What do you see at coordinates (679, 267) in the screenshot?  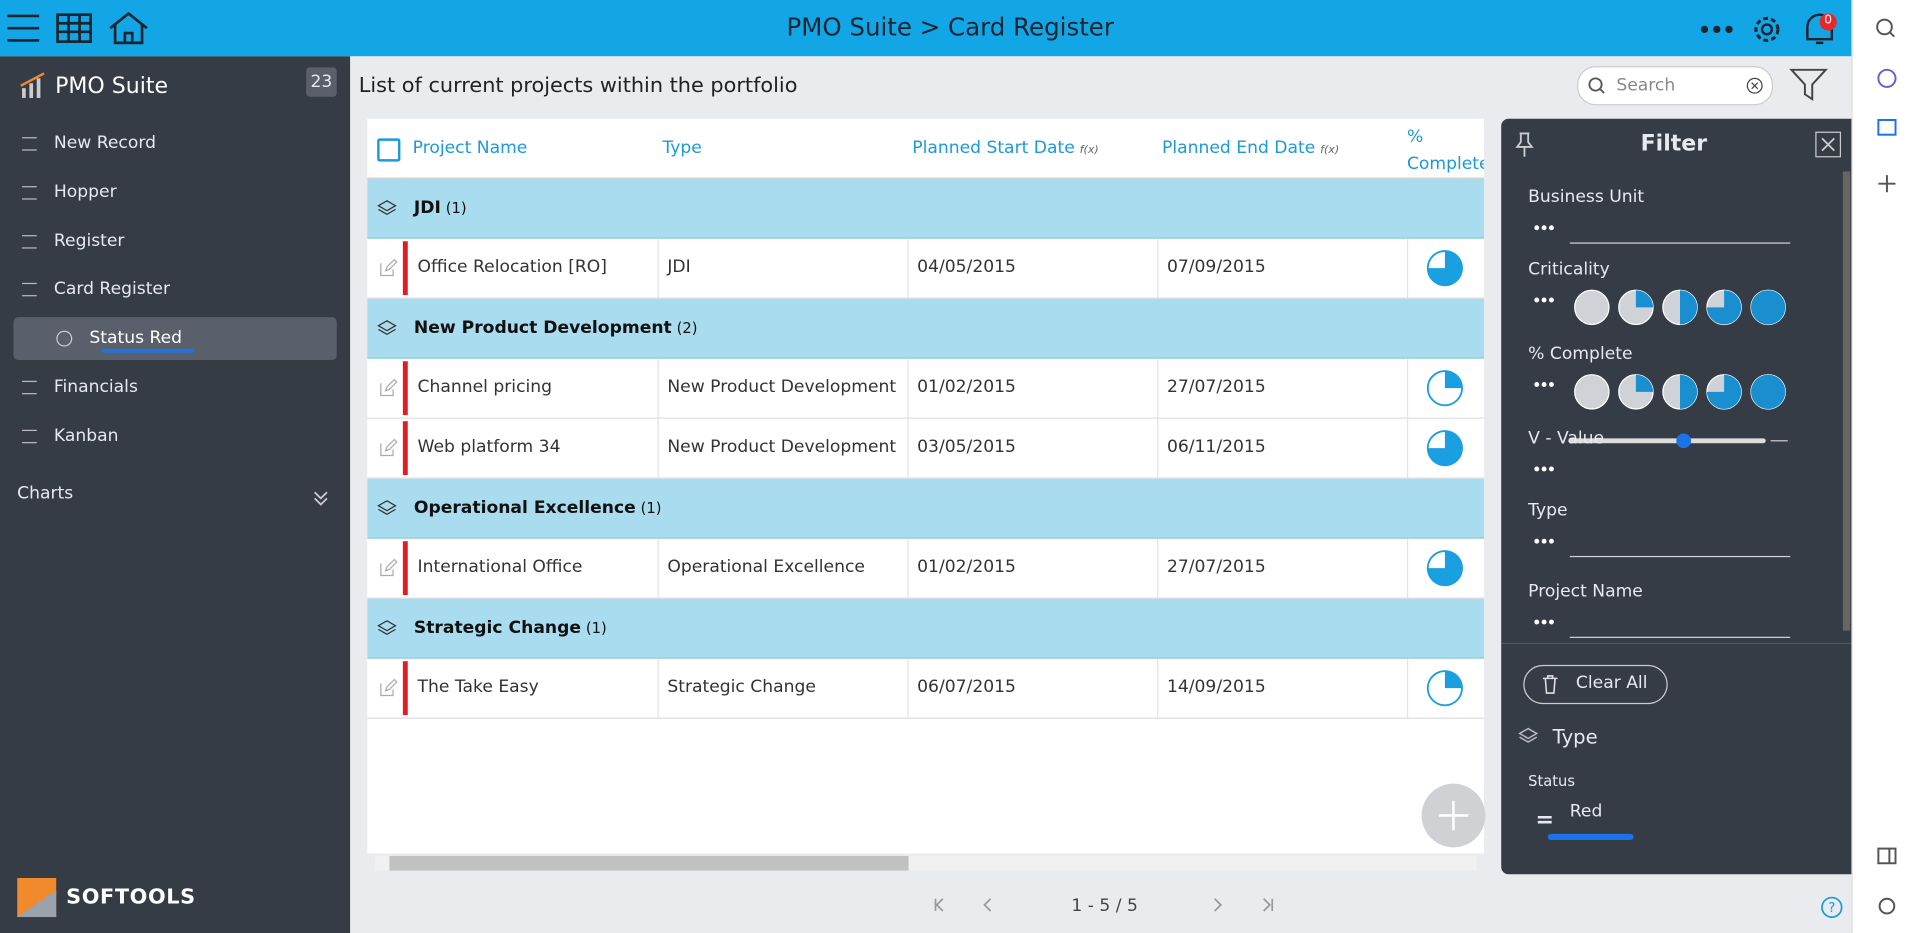 I see `cell: JDI` at bounding box center [679, 267].